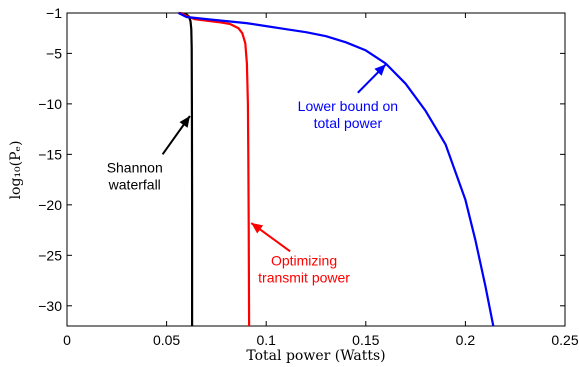 This screenshot has height=367, width=579. What do you see at coordinates (348, 123) in the screenshot?
I see `annotation-label-2: total power` at bounding box center [348, 123].